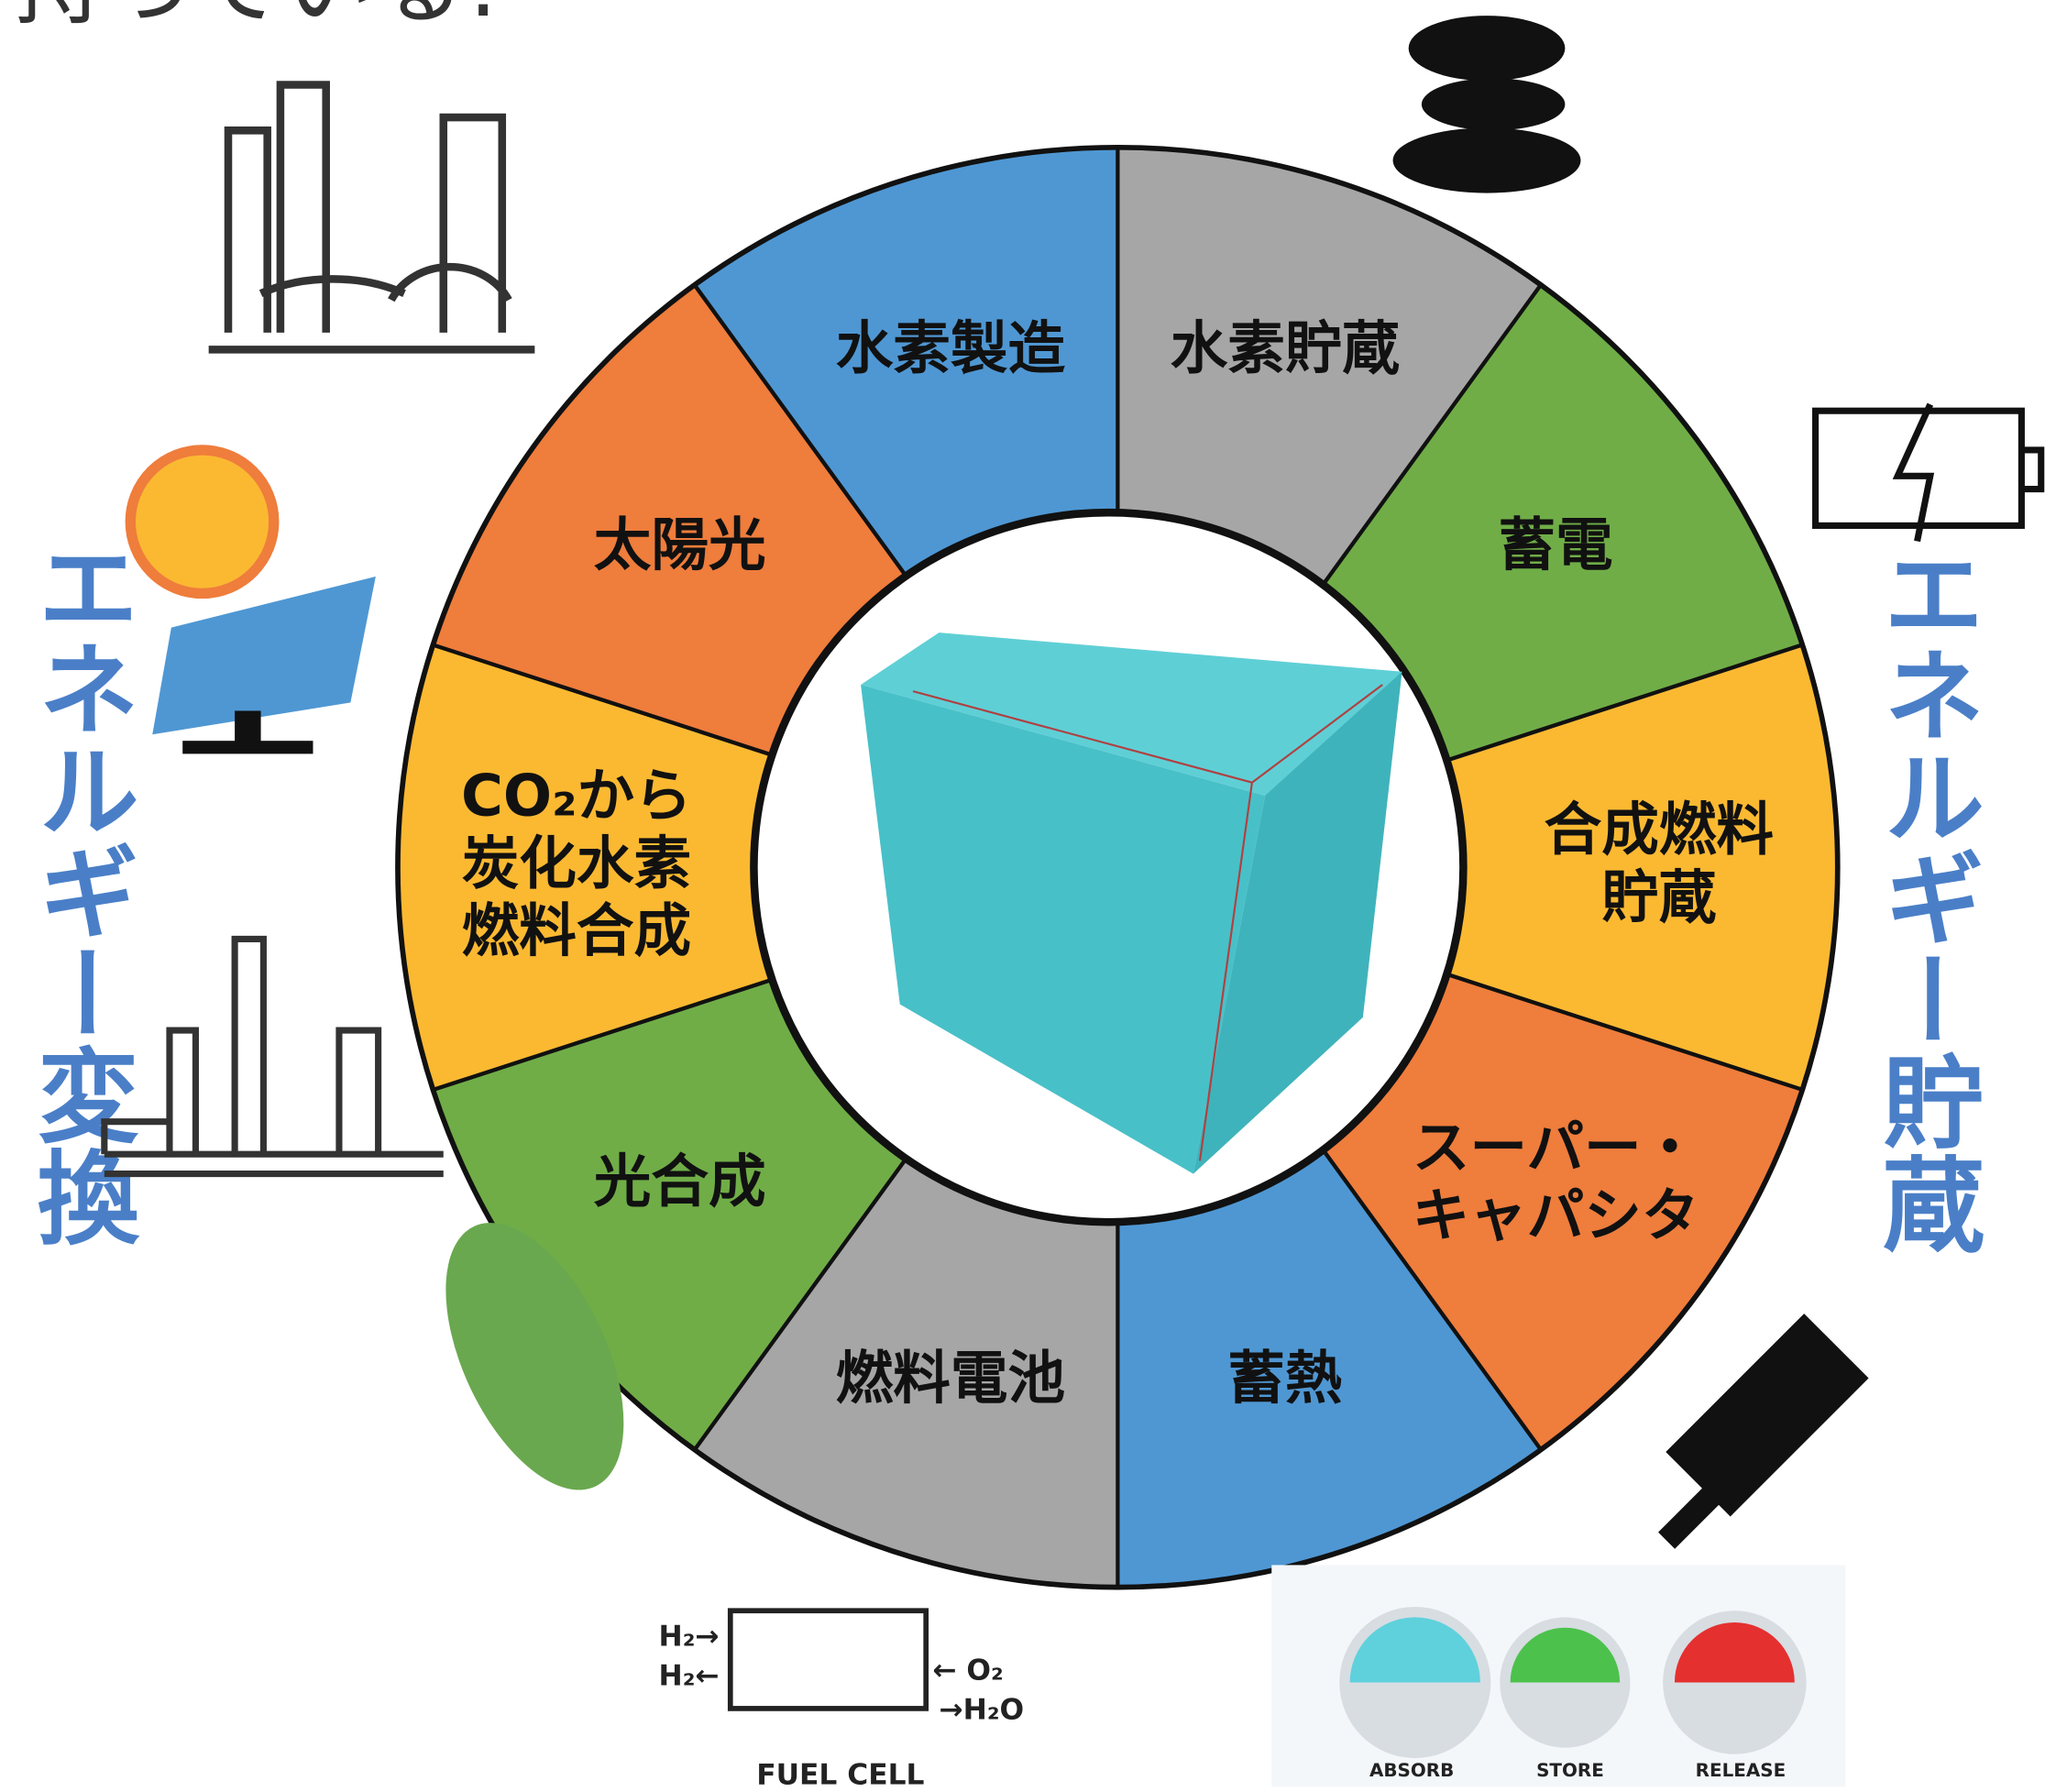  I want to click on segment-label: 太陽光, so click(680, 544).